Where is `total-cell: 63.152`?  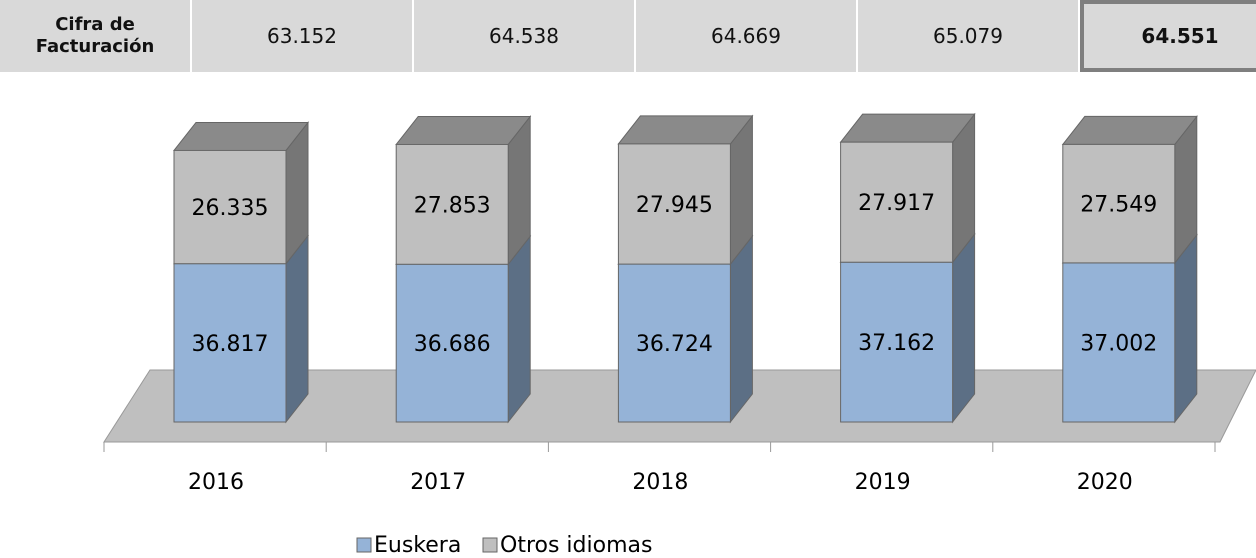
total-cell: 63.152 is located at coordinates (303, 36).